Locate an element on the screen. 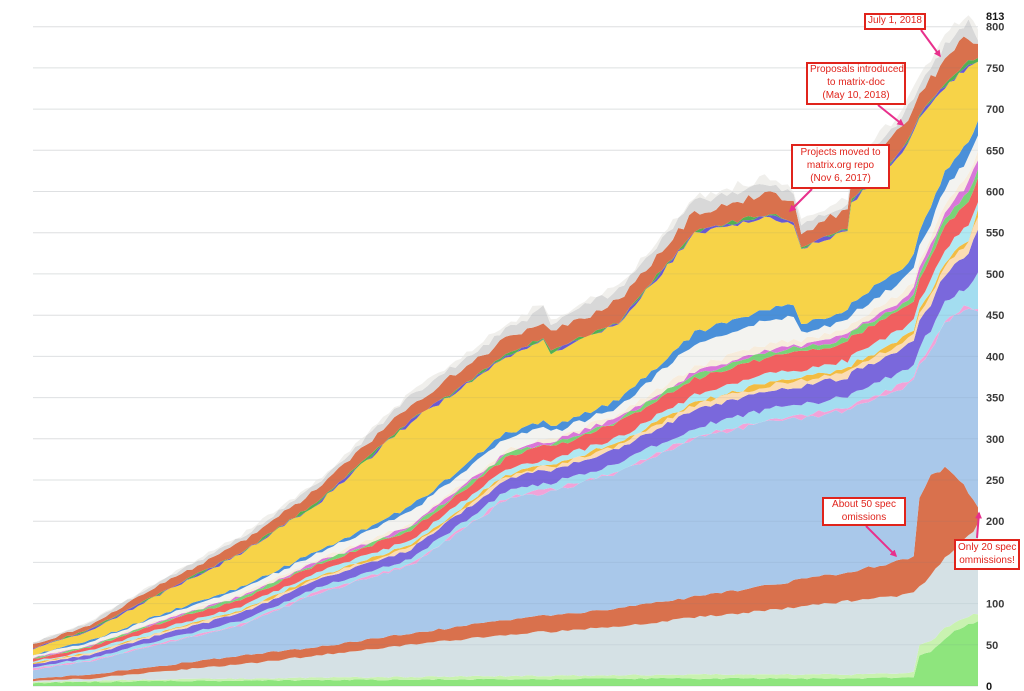 This screenshot has width=1024, height=691. annotation-july-2018: July 1, 2018 is located at coordinates (895, 21).